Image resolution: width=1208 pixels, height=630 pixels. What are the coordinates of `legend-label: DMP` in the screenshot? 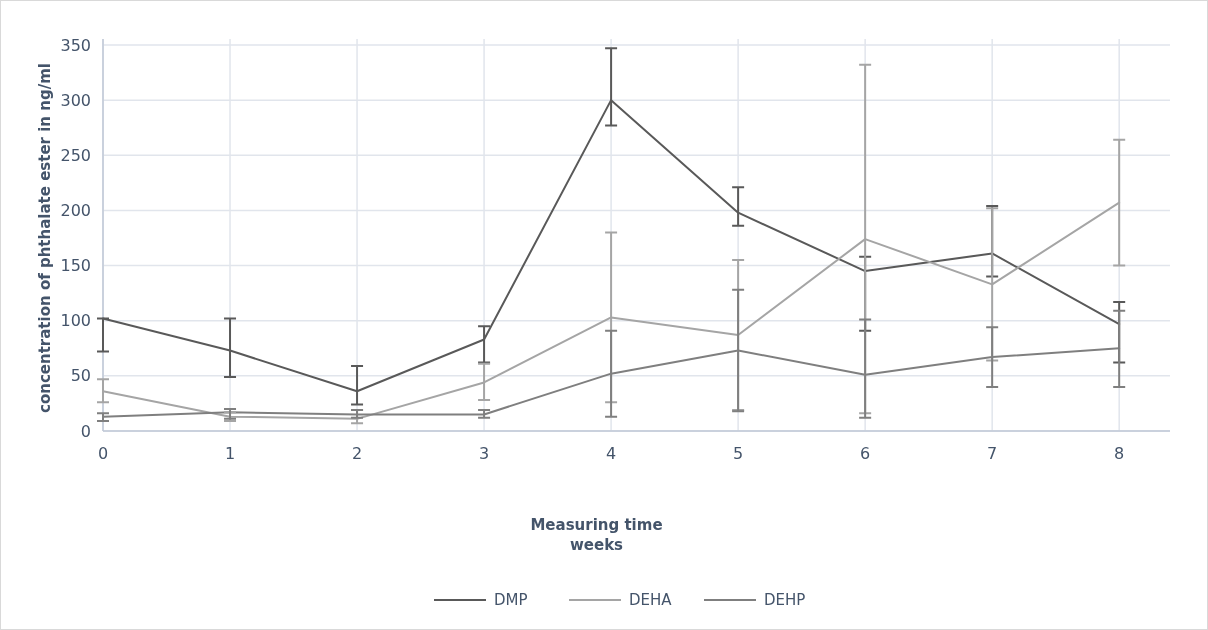 It's located at (511, 600).